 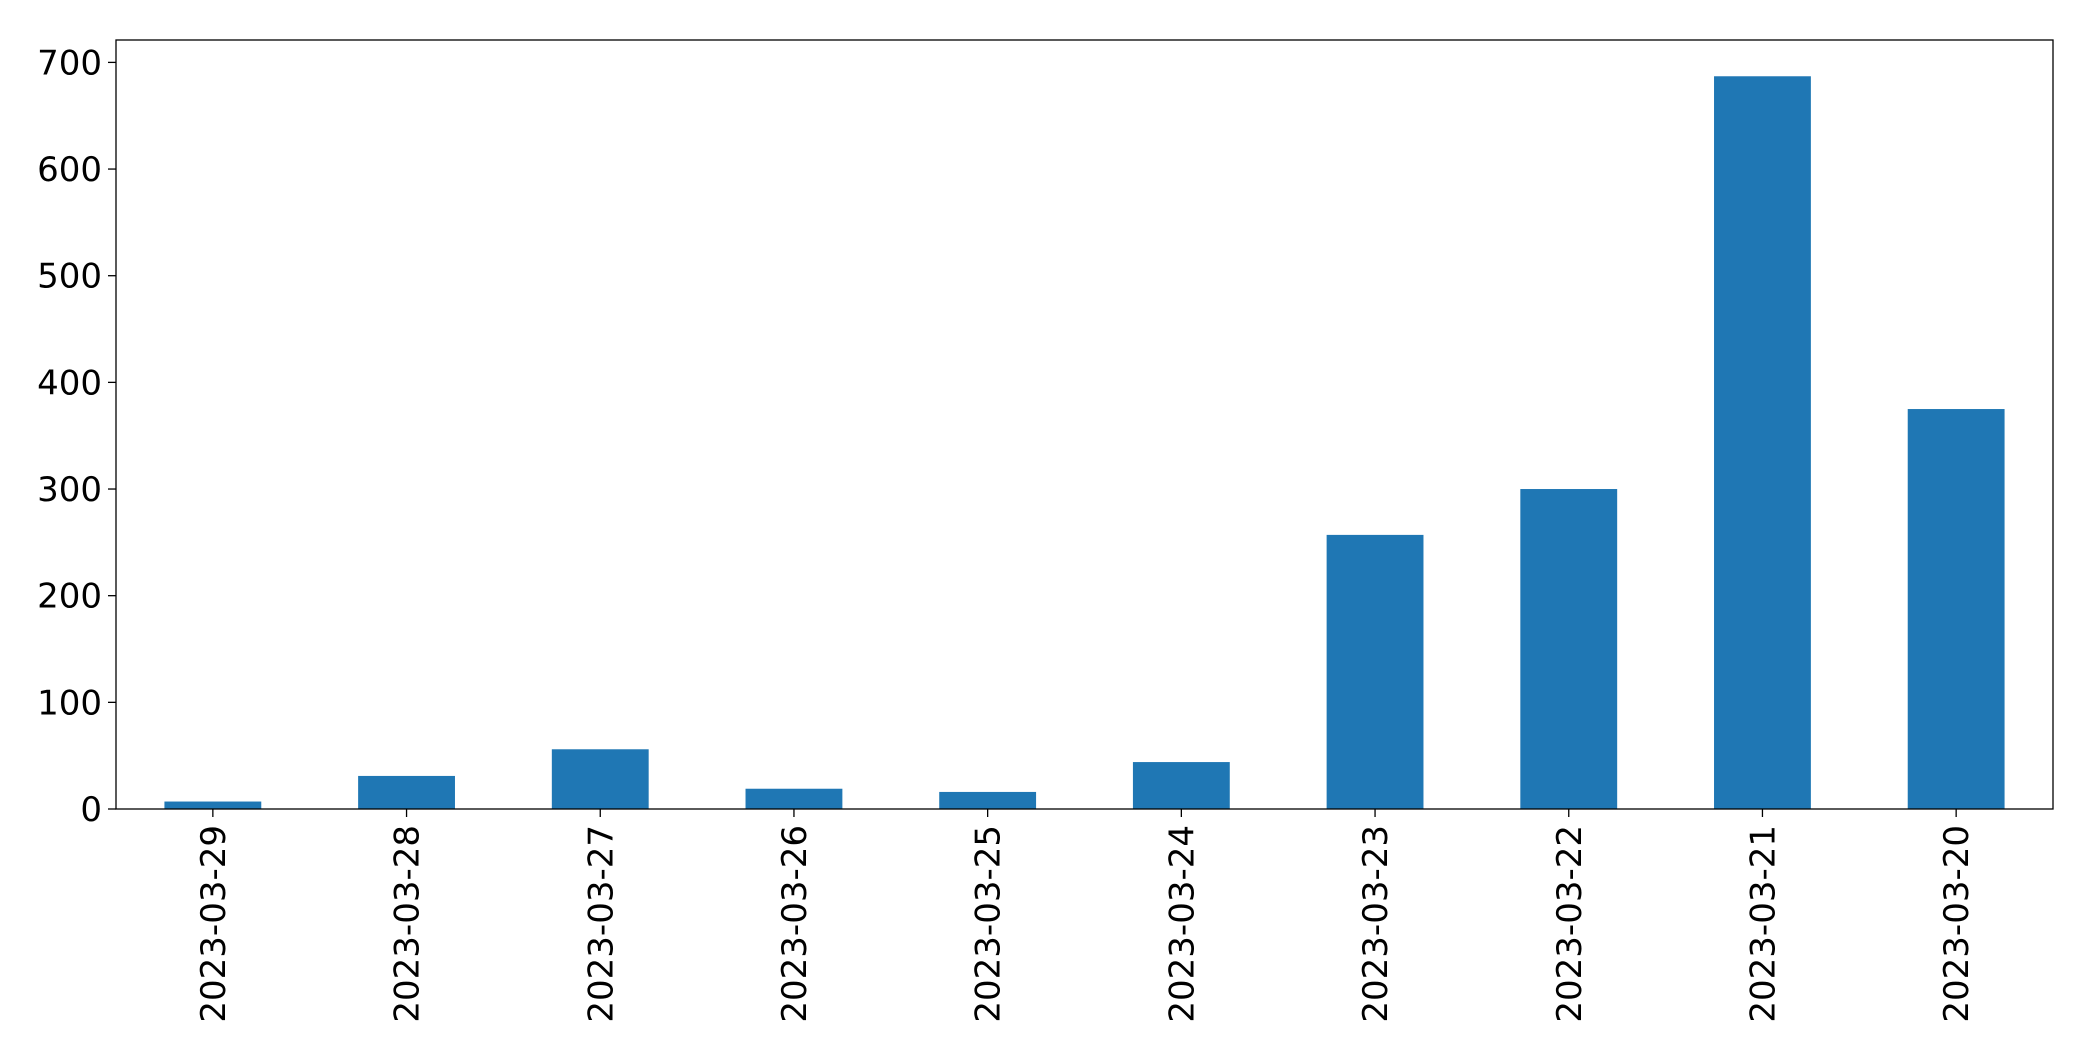 I want to click on y-tick-label: 100, so click(x=69, y=703).